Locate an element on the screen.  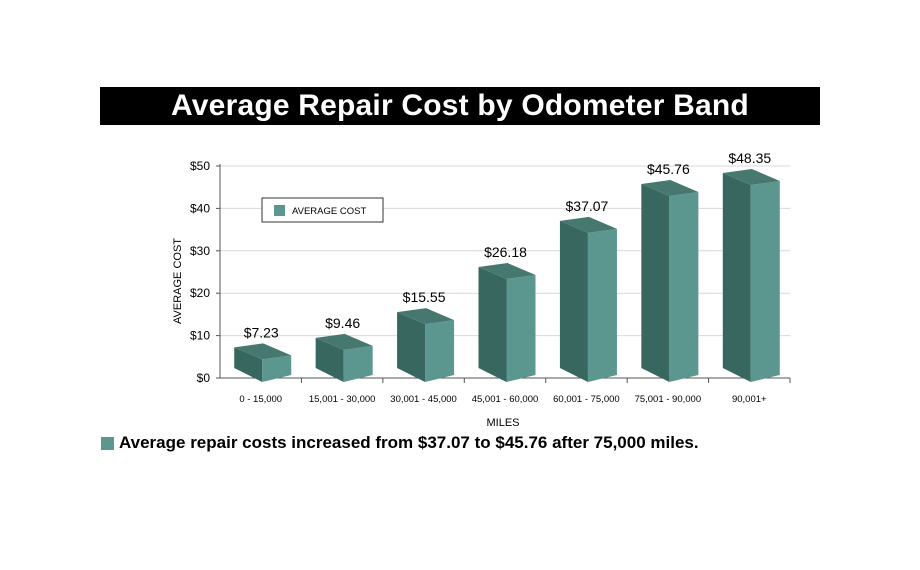
legend-label: AVERAGE COST is located at coordinates (329, 211).